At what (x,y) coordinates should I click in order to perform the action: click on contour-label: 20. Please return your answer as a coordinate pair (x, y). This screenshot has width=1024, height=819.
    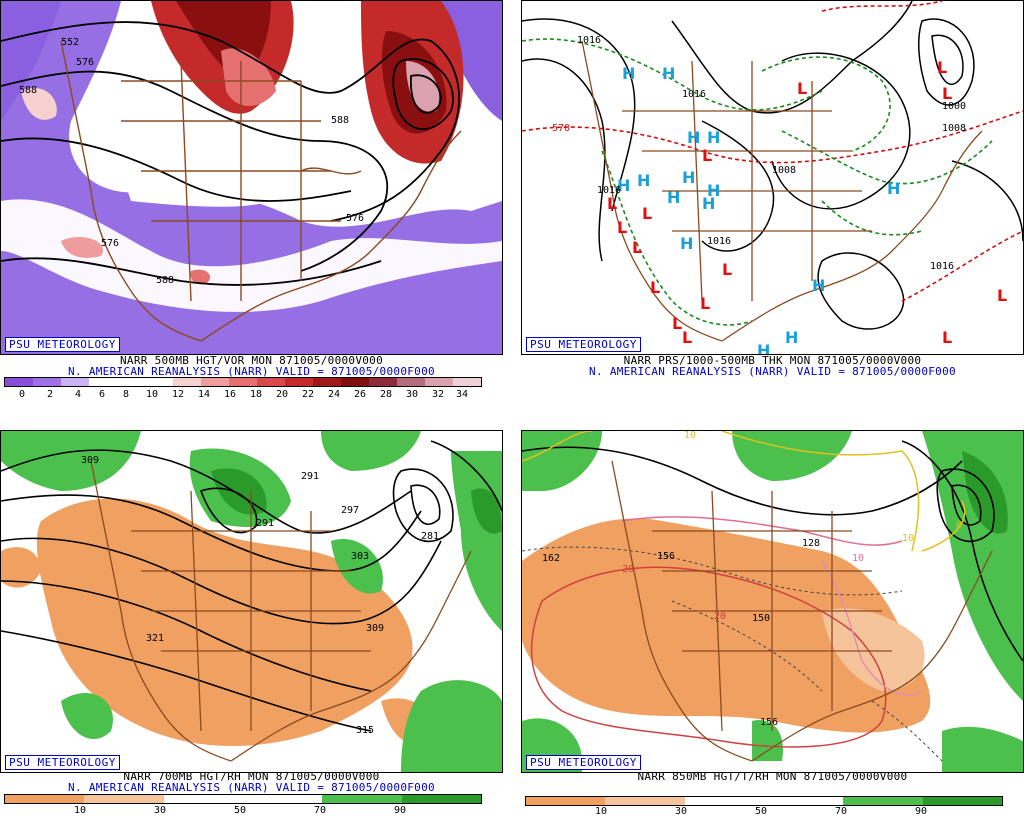
    Looking at the image, I should click on (720, 616).